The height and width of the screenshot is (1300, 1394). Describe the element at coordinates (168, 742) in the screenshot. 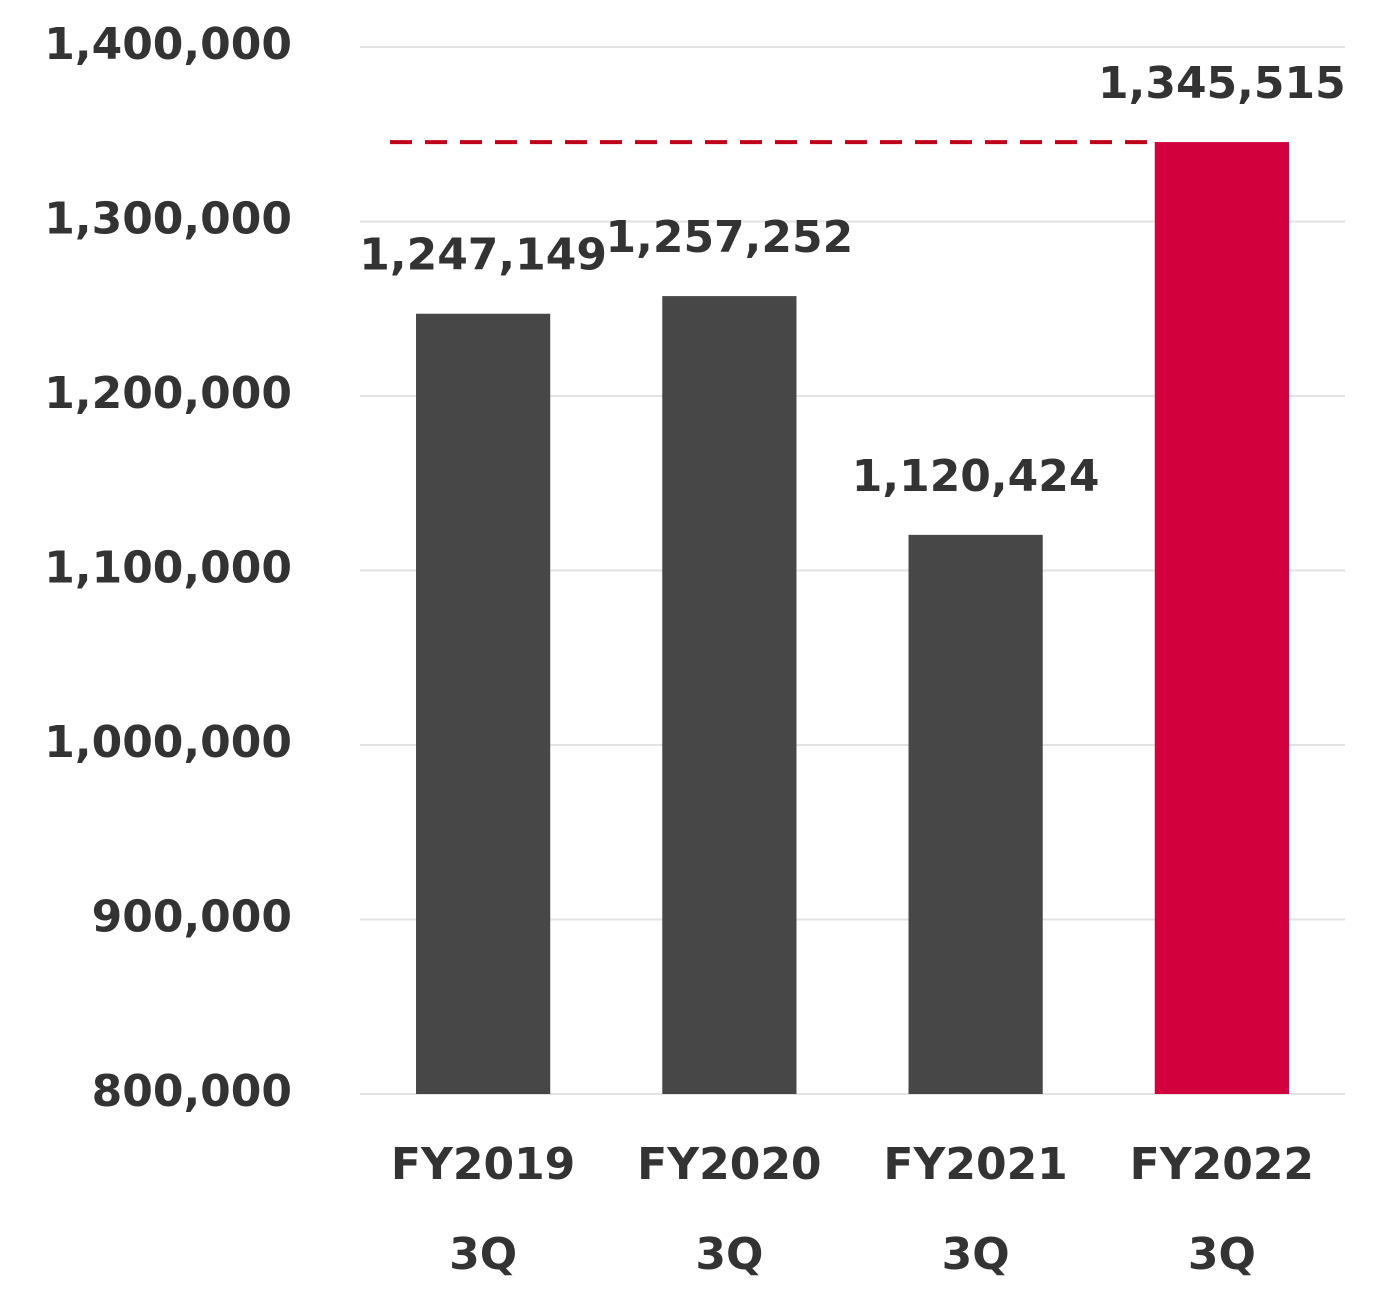

I see `y-tick-label: 1,000,000` at that location.